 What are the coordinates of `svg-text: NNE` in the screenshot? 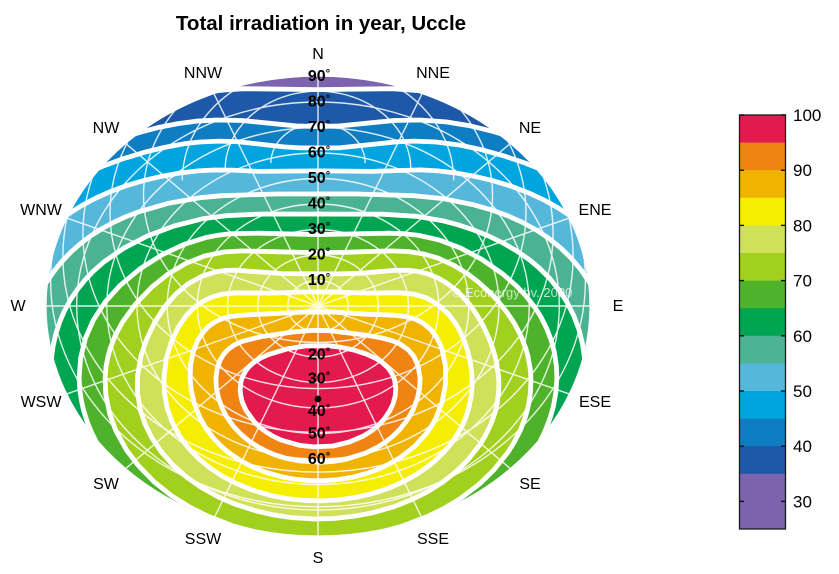 It's located at (433, 73).